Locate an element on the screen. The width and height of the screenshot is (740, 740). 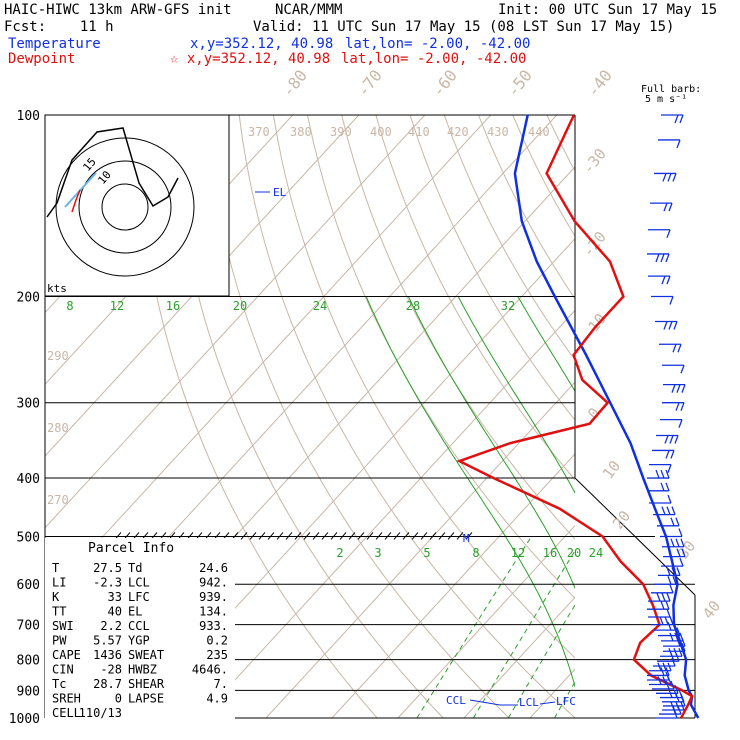
isotherm-label: -80 is located at coordinates (294, 83).